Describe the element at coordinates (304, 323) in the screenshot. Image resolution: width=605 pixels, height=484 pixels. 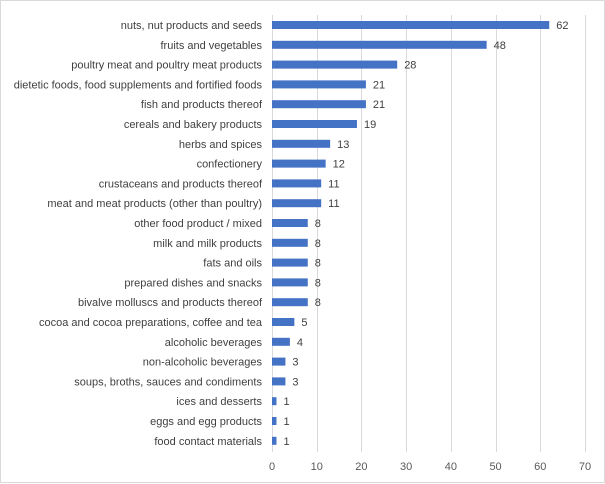
I see `data-label: 5` at that location.